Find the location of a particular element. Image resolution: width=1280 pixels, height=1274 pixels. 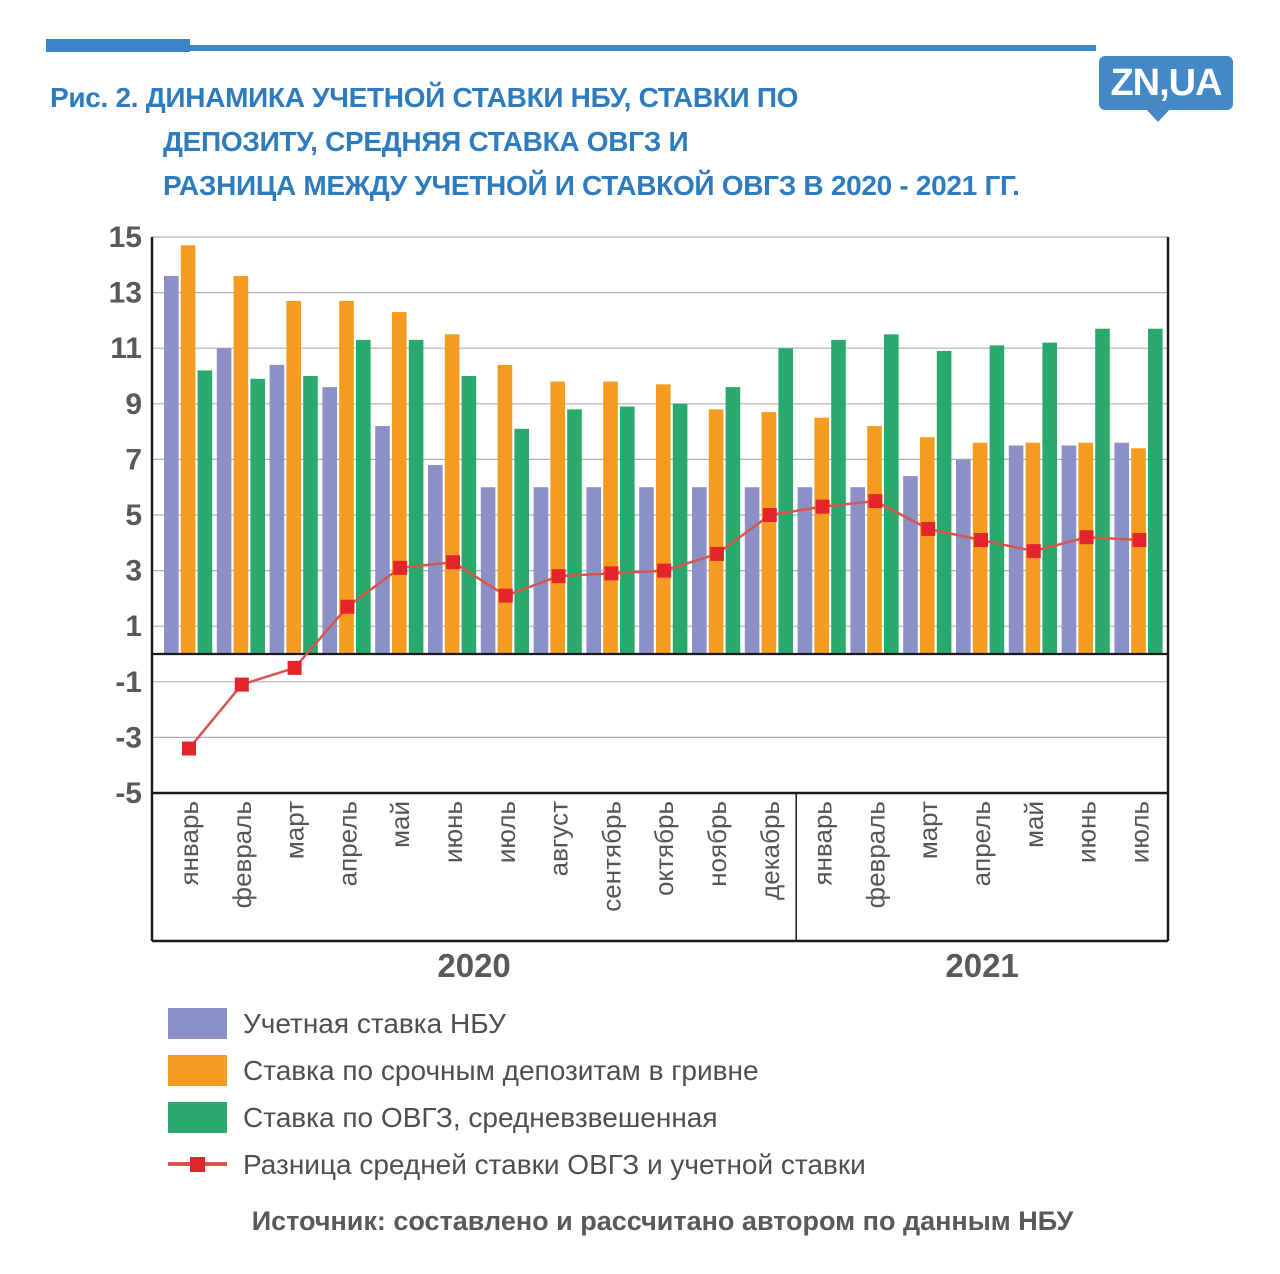

y-tick-label: -5 is located at coordinates (128, 793).